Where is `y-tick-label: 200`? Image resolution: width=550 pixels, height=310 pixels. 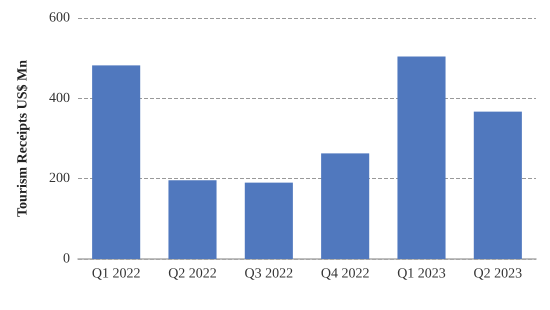
y-tick-label: 200 is located at coordinates (59, 178).